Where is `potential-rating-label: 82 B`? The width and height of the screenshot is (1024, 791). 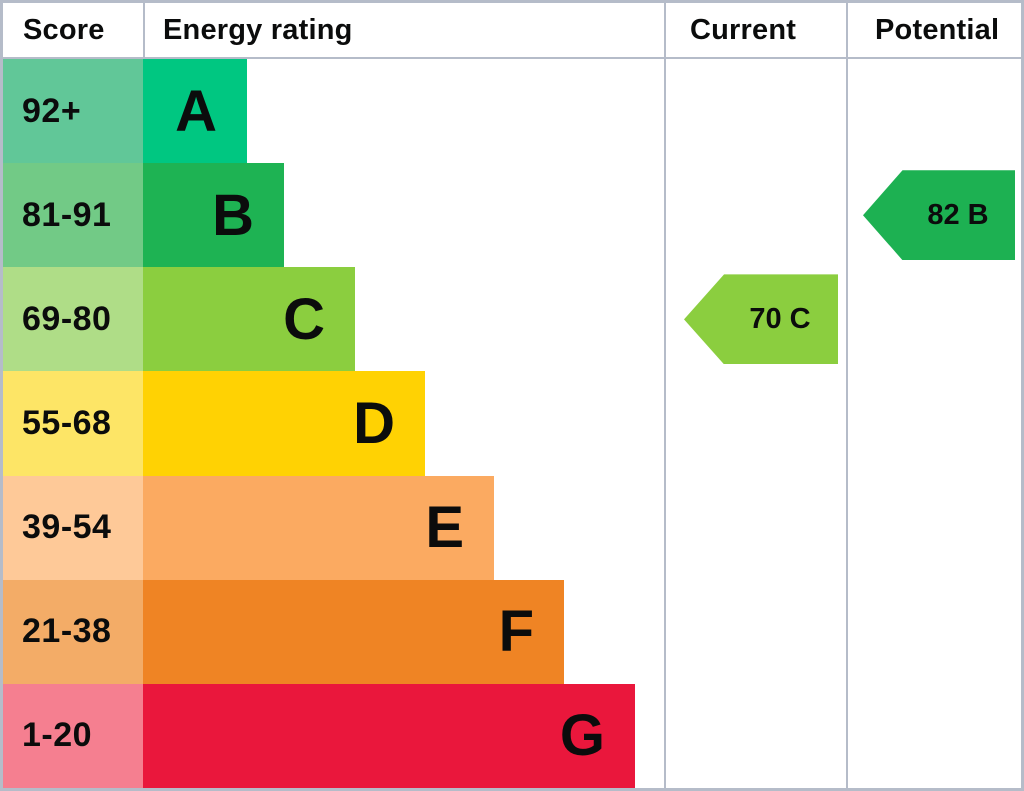
potential-rating-label: 82 B is located at coordinates (958, 214).